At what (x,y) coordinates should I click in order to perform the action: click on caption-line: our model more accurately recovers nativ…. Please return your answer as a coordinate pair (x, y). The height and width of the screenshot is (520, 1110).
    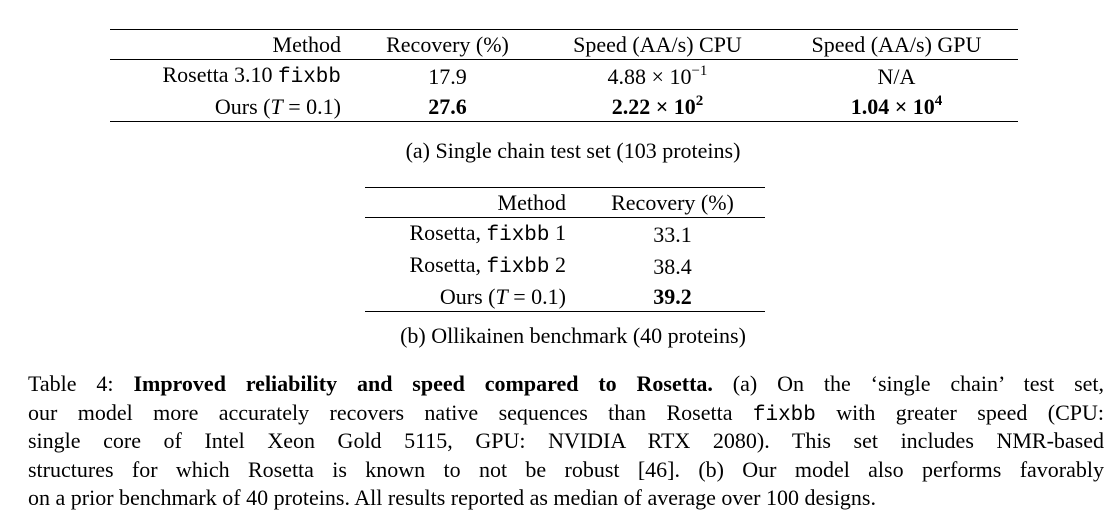
    Looking at the image, I should click on (566, 413).